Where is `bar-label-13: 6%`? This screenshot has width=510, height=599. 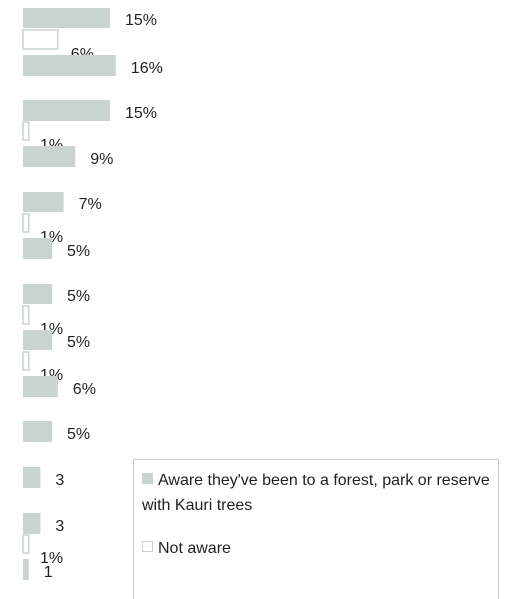
bar-label-13: 6% is located at coordinates (84, 389).